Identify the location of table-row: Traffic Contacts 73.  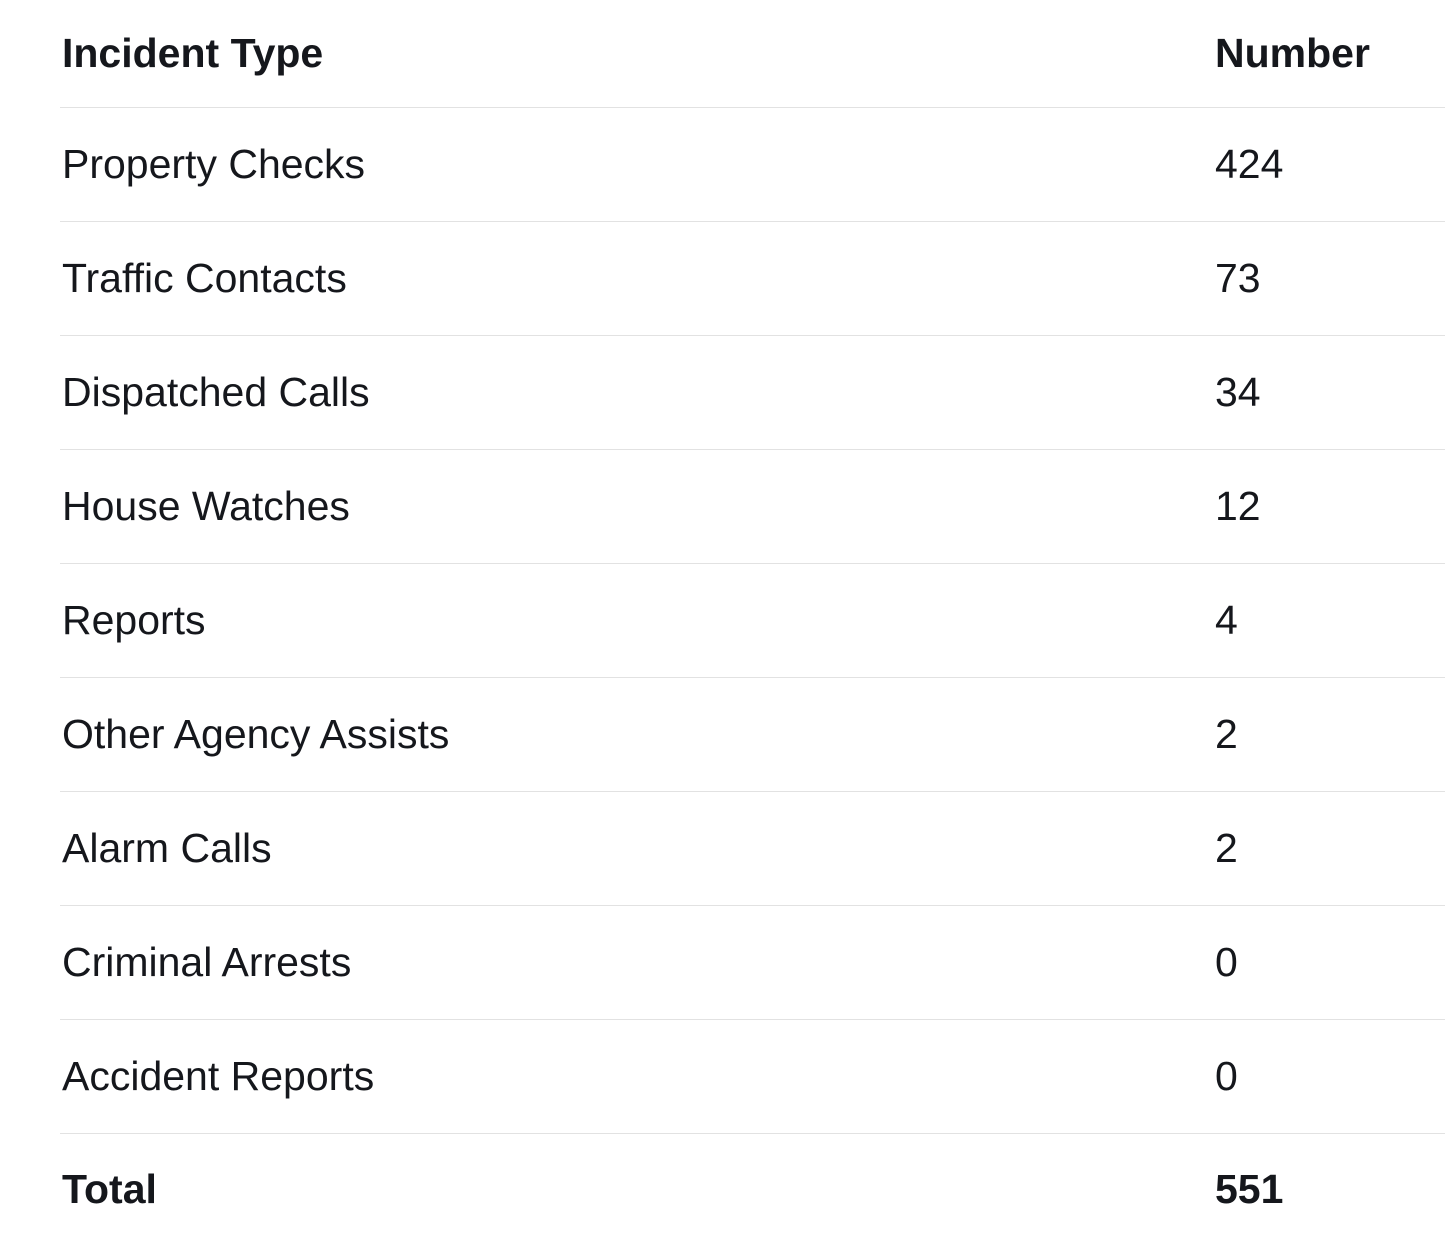
(752, 279).